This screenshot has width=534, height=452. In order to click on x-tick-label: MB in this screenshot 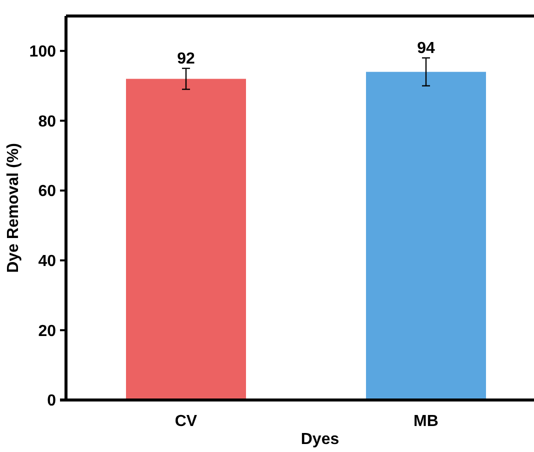, I will do `click(426, 421)`.